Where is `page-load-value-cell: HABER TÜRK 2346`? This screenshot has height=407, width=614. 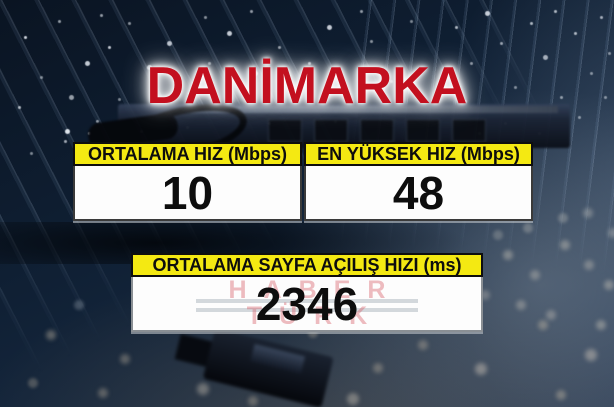
page-load-value-cell: HABER TÜRK 2346 is located at coordinates (307, 304).